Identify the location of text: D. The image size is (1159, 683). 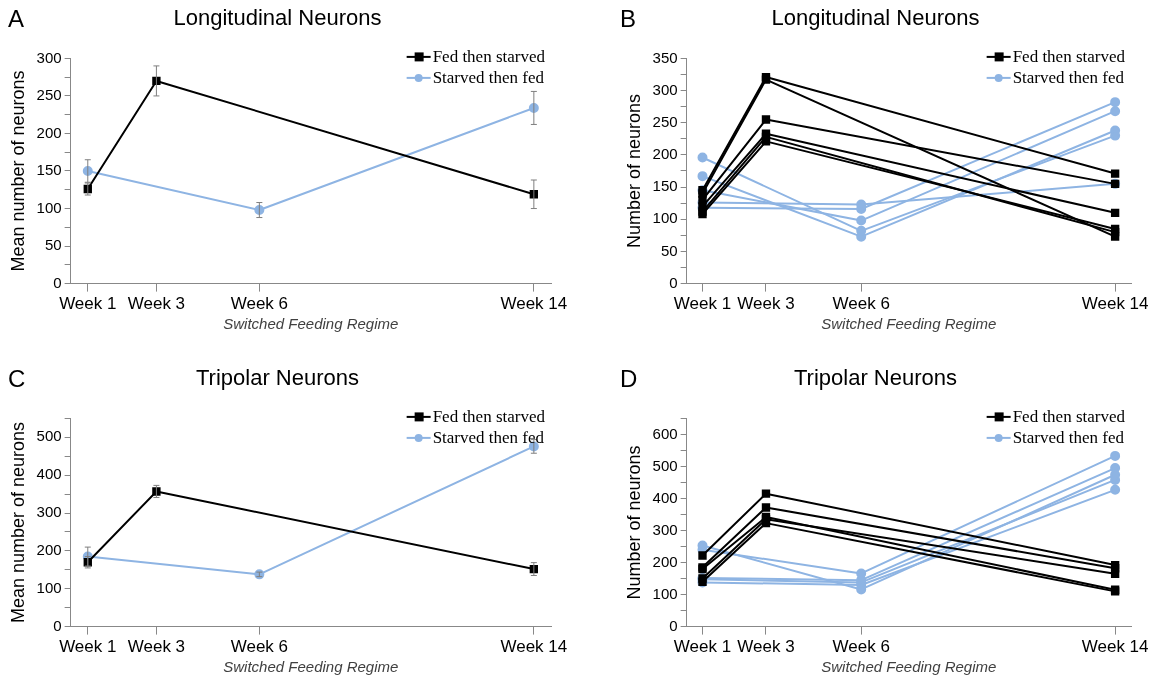
(629, 378).